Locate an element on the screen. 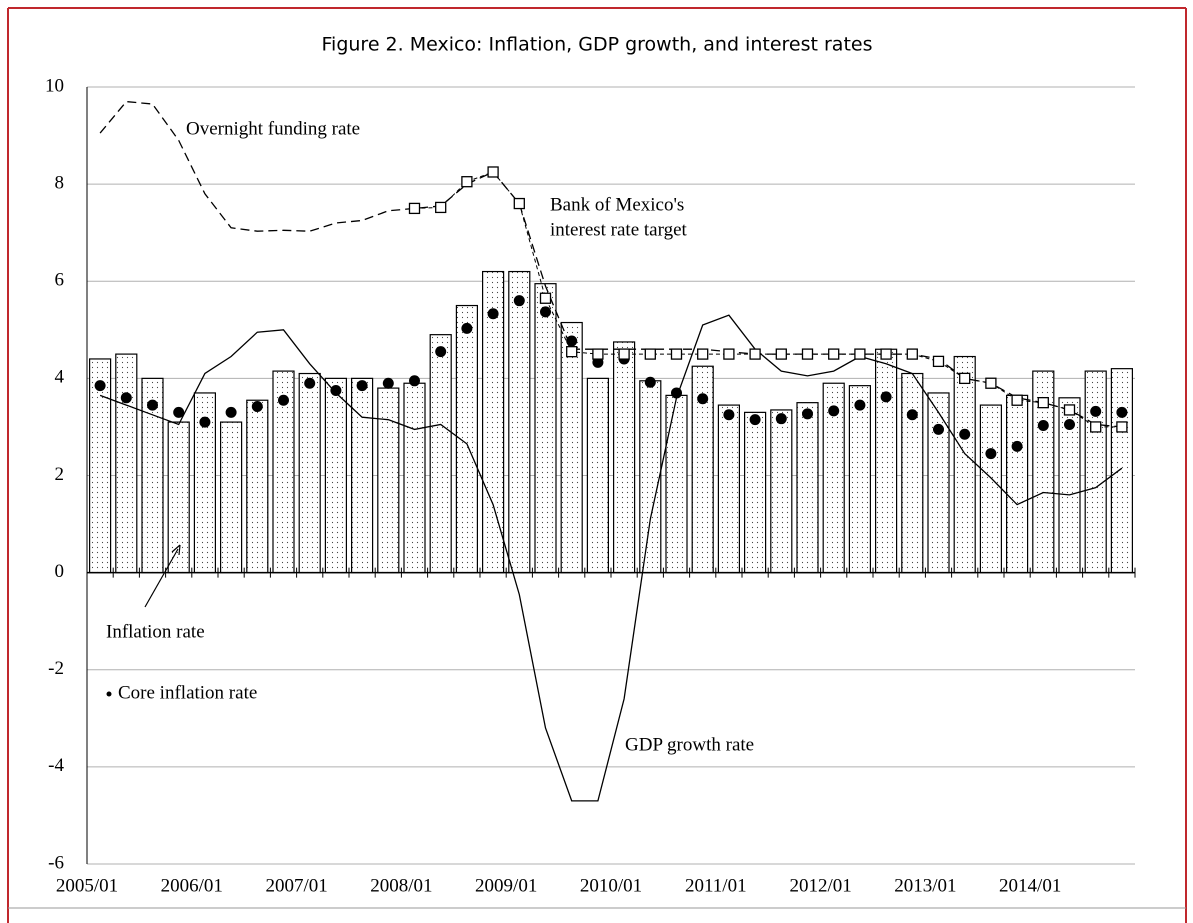 The image size is (1193, 923). series-label: Core inflation rate is located at coordinates (187, 692).